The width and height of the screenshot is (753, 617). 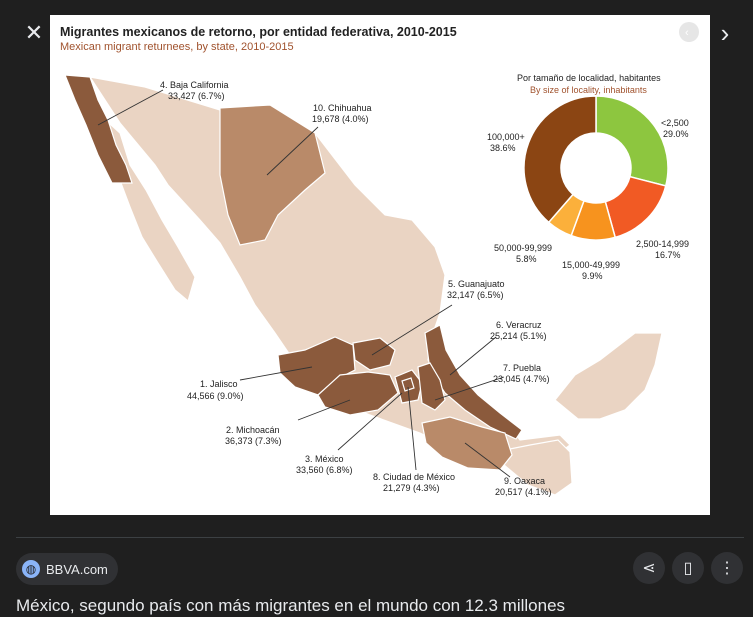 What do you see at coordinates (292, 151) in the screenshot?
I see `pointer-chihuahua` at bounding box center [292, 151].